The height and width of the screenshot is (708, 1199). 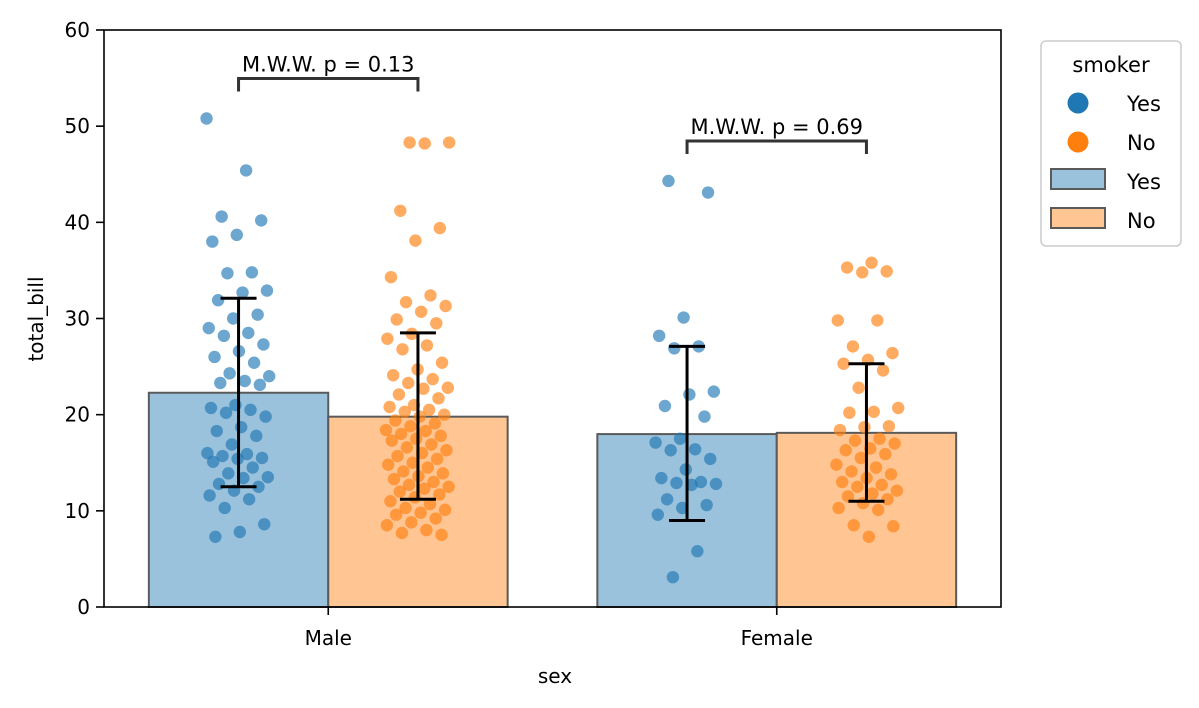 I want to click on legend-title: smoker, so click(x=1111, y=65).